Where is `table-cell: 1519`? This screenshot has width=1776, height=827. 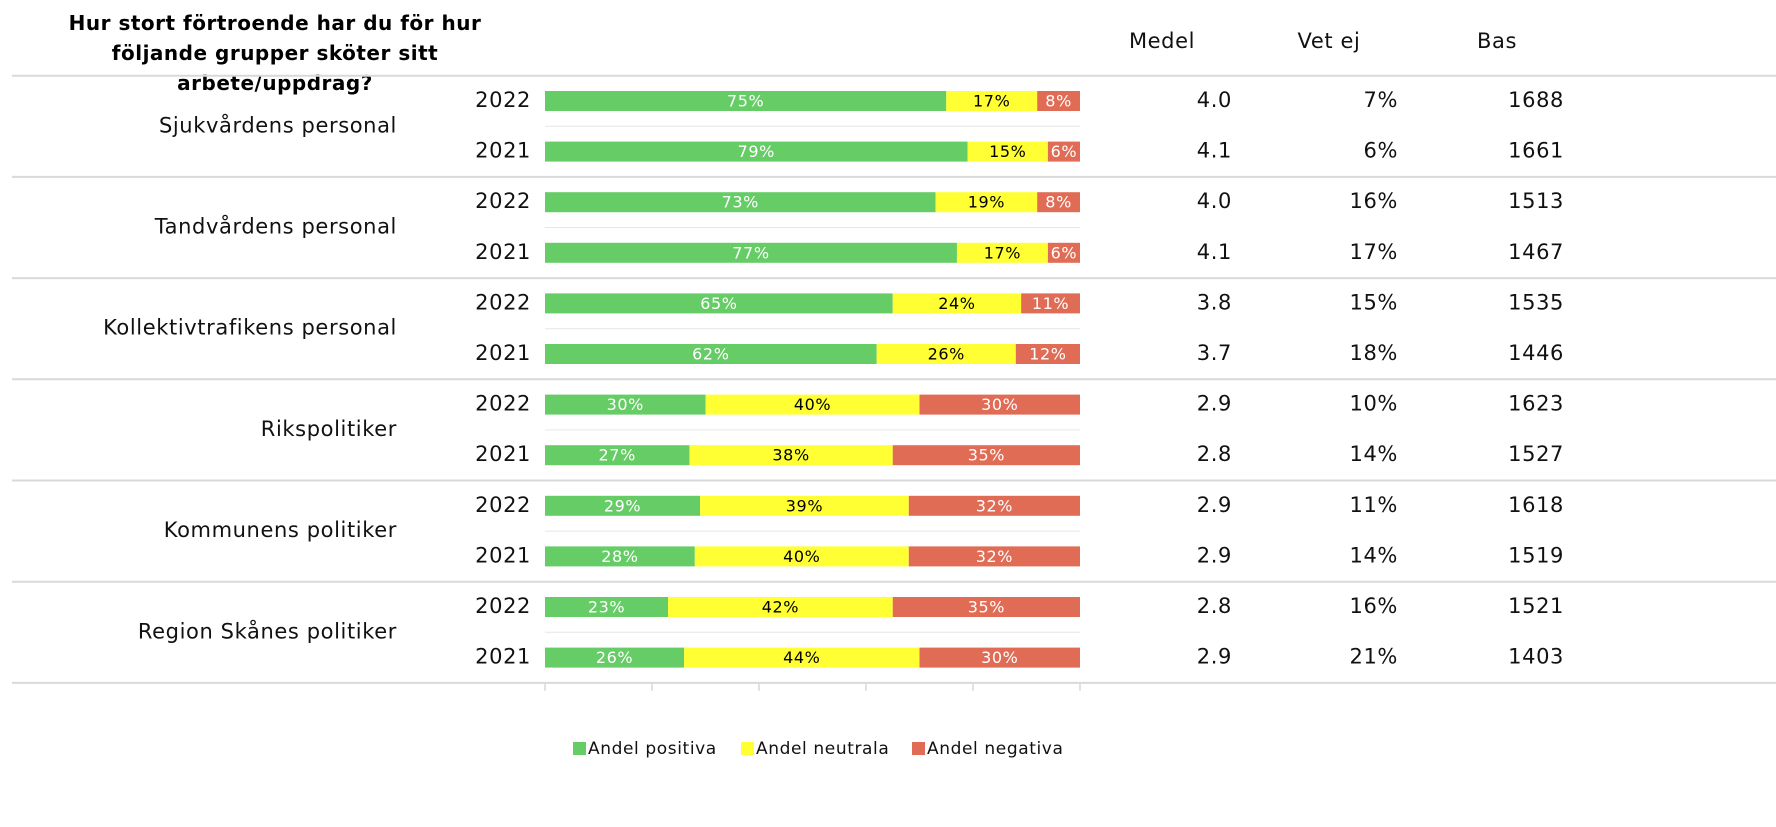
table-cell: 1519 is located at coordinates (1536, 555).